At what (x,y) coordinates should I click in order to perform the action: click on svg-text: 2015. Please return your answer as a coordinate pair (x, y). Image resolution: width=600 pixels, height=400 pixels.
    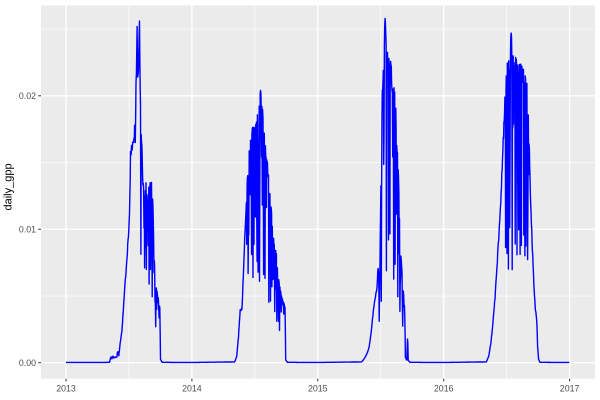
    Looking at the image, I should click on (318, 388).